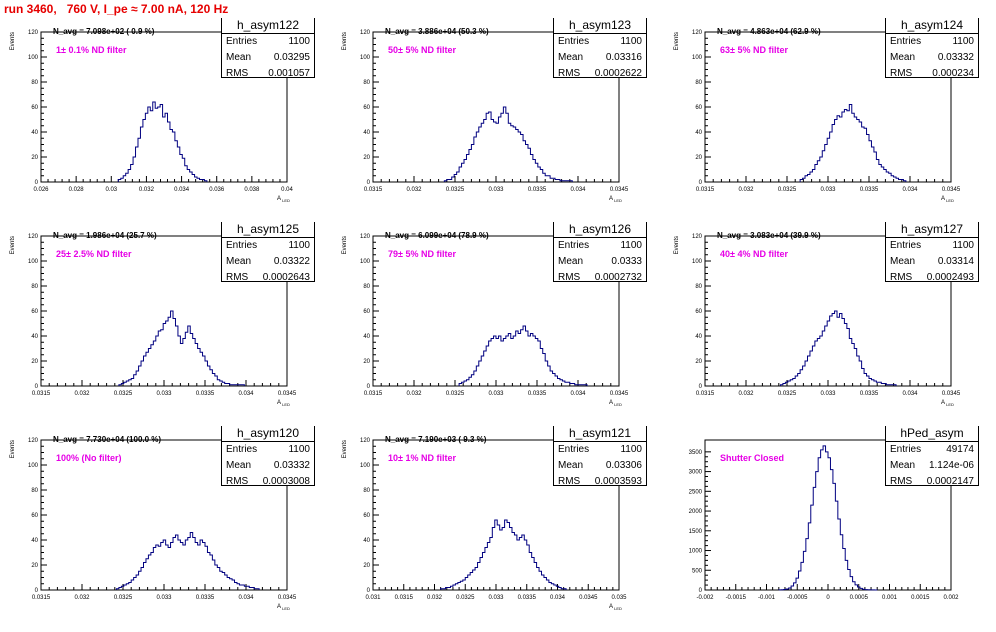  Describe the element at coordinates (769, 31) in the screenshot. I see `n-avg-label: N_avg = 4.863e+04 (62.9 %)` at that location.